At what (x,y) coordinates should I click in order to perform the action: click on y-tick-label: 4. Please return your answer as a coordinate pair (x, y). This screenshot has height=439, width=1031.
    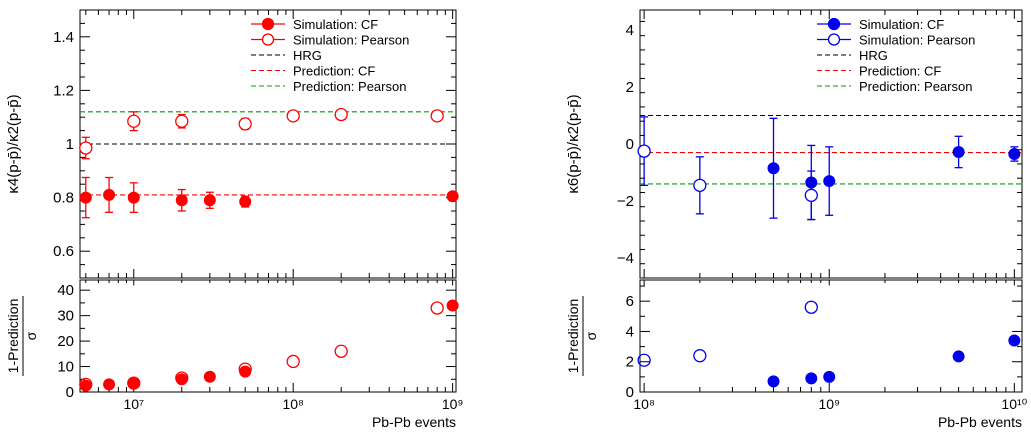
    Looking at the image, I should click on (630, 30).